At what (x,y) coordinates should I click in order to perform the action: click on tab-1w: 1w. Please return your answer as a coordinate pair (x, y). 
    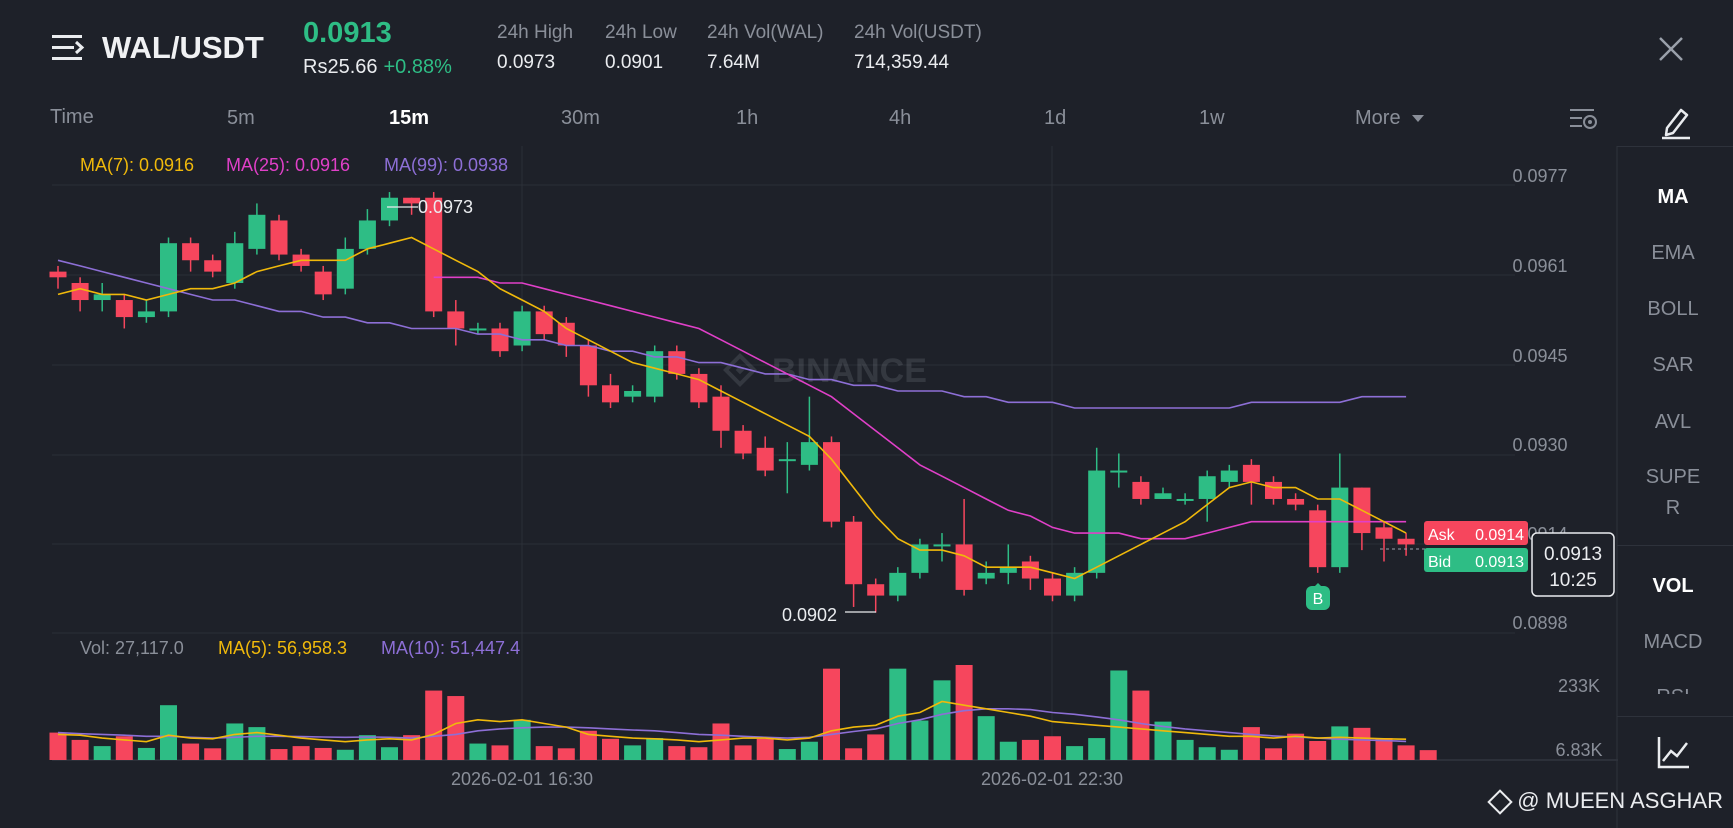
    Looking at the image, I should click on (1212, 118).